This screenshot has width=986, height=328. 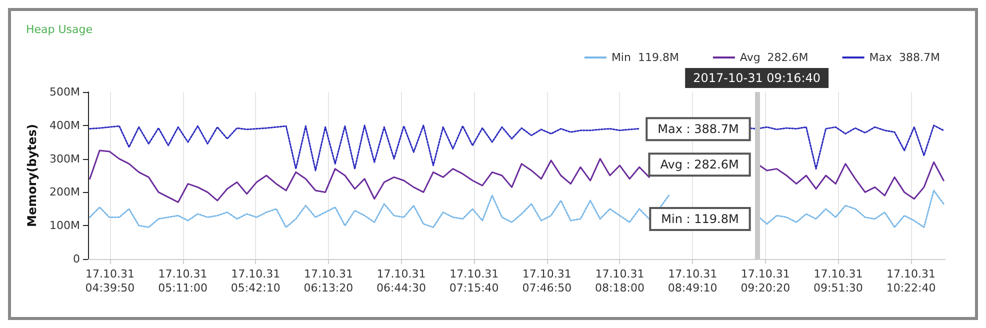 I want to click on legend-label: Max 388.7M, so click(x=904, y=57).